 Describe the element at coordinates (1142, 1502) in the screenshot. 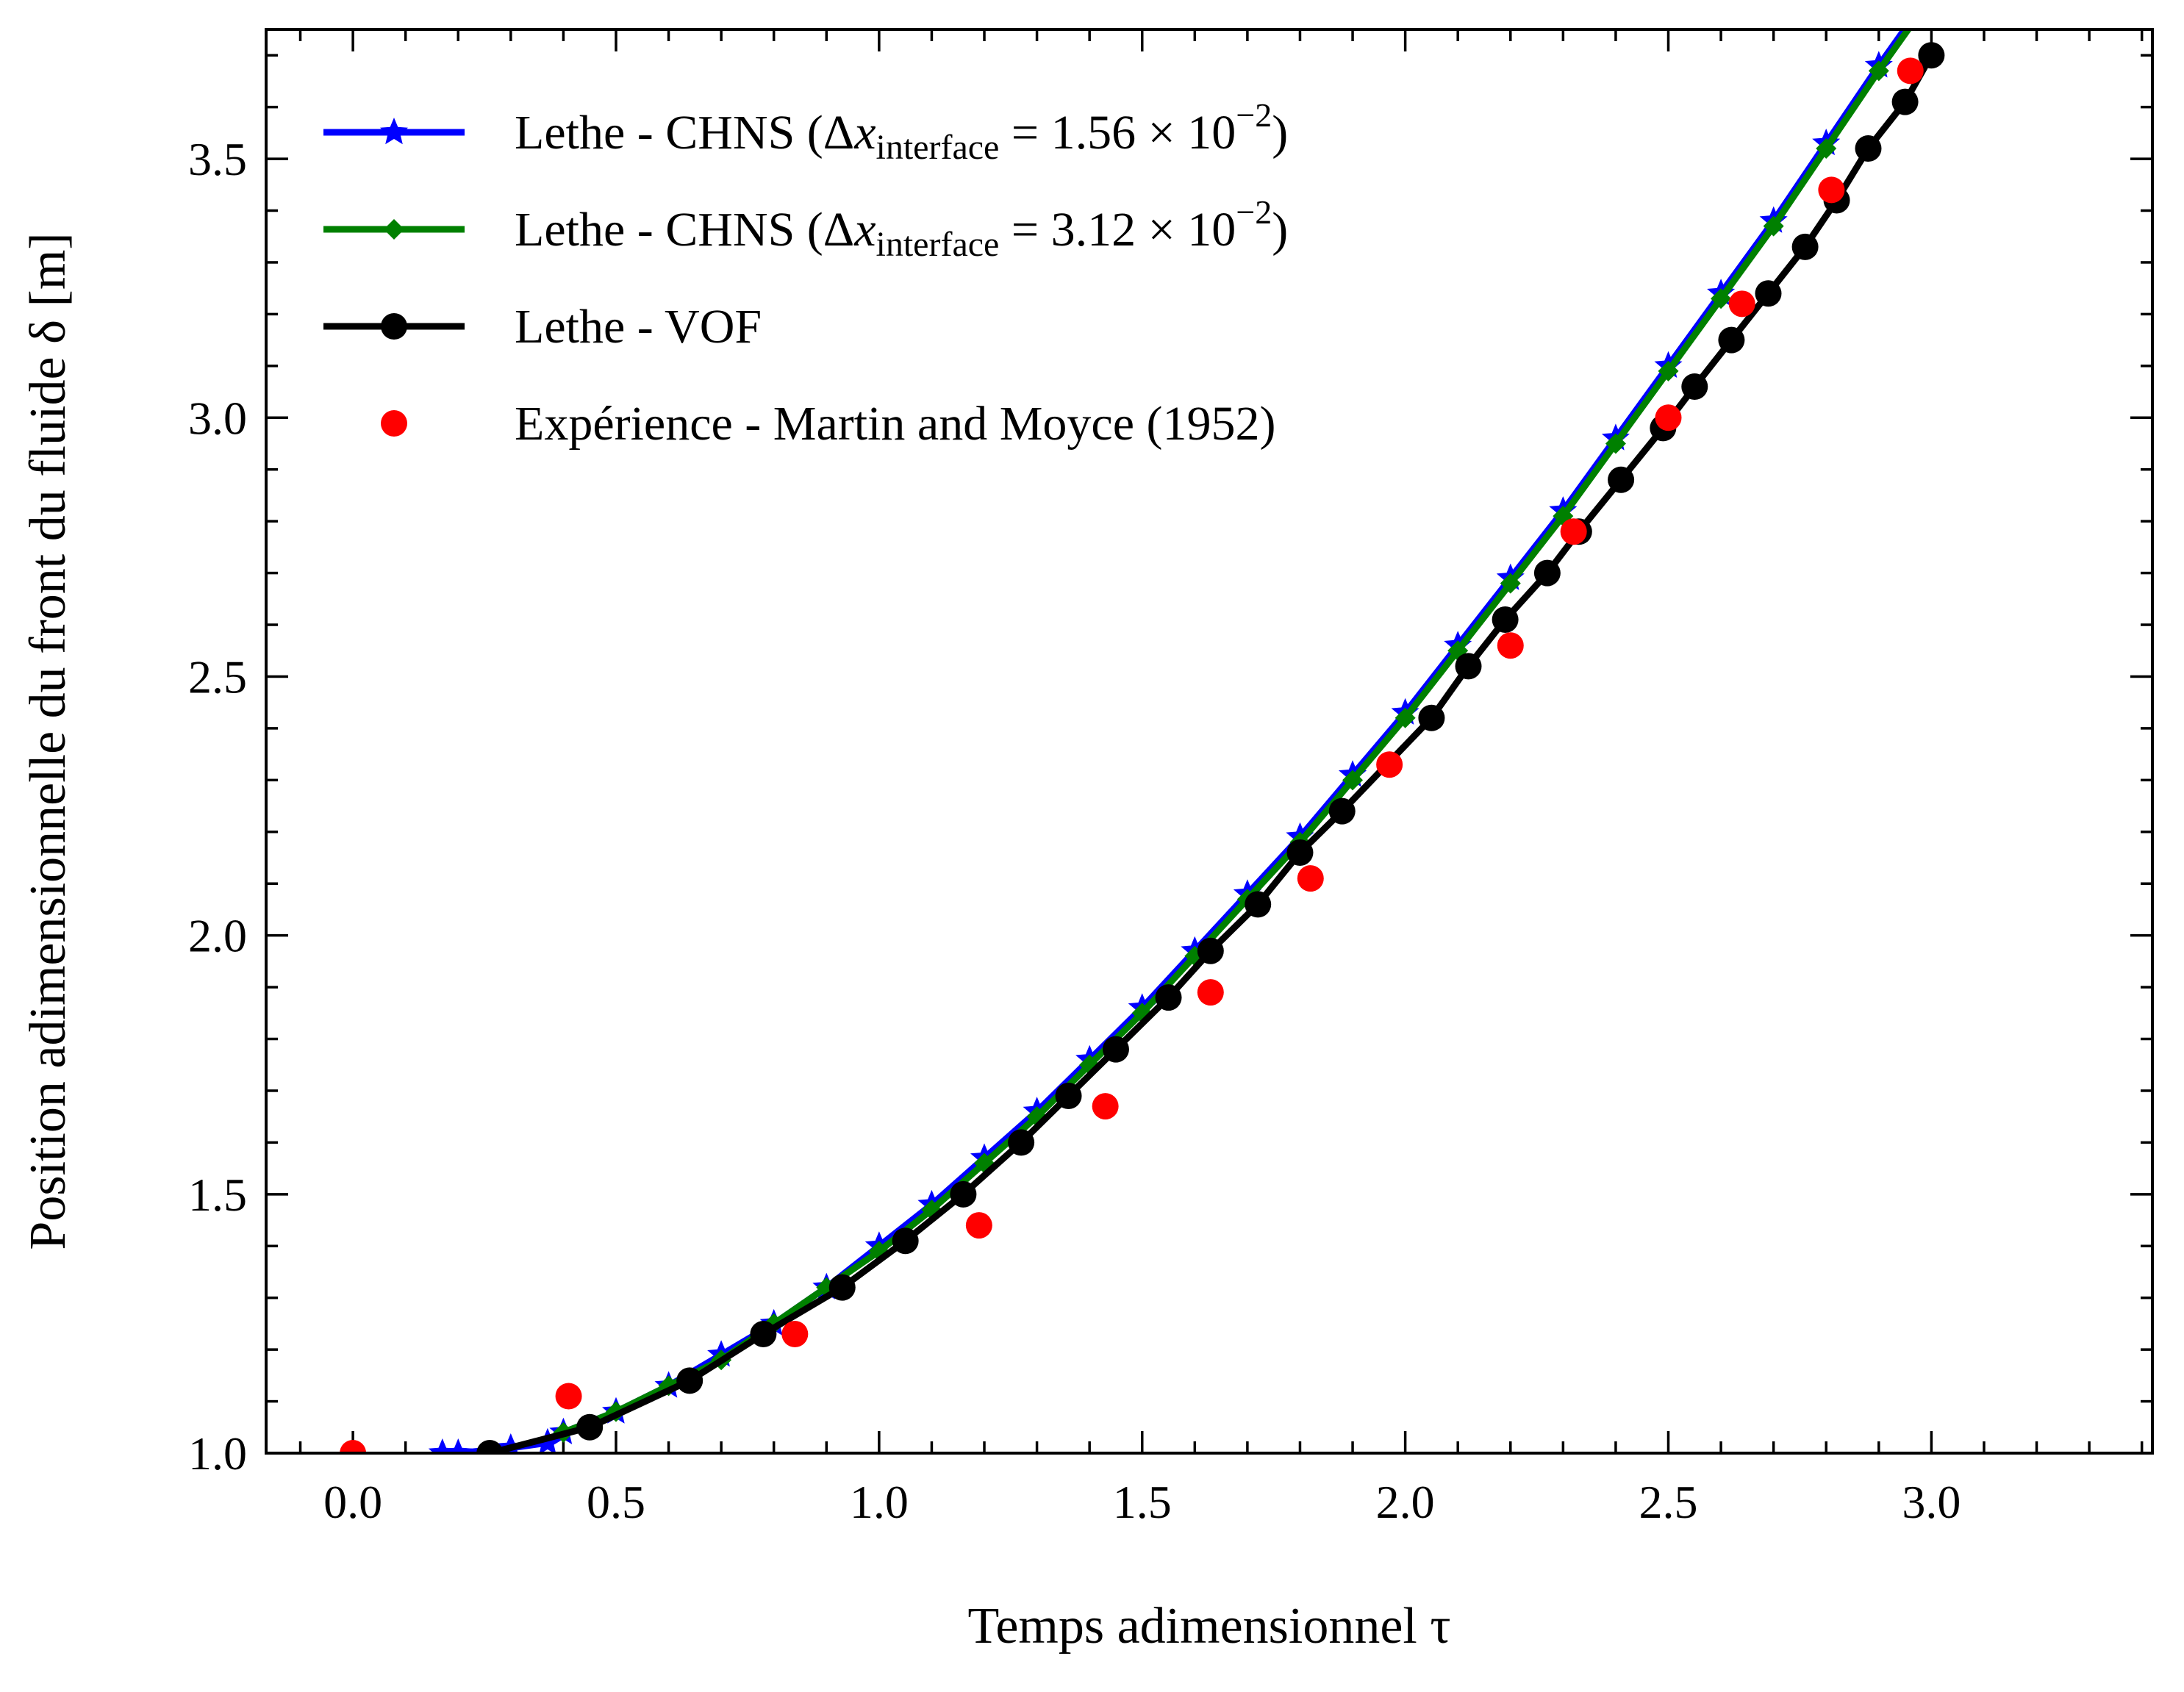

I see `x-tick-label: 1.5` at that location.